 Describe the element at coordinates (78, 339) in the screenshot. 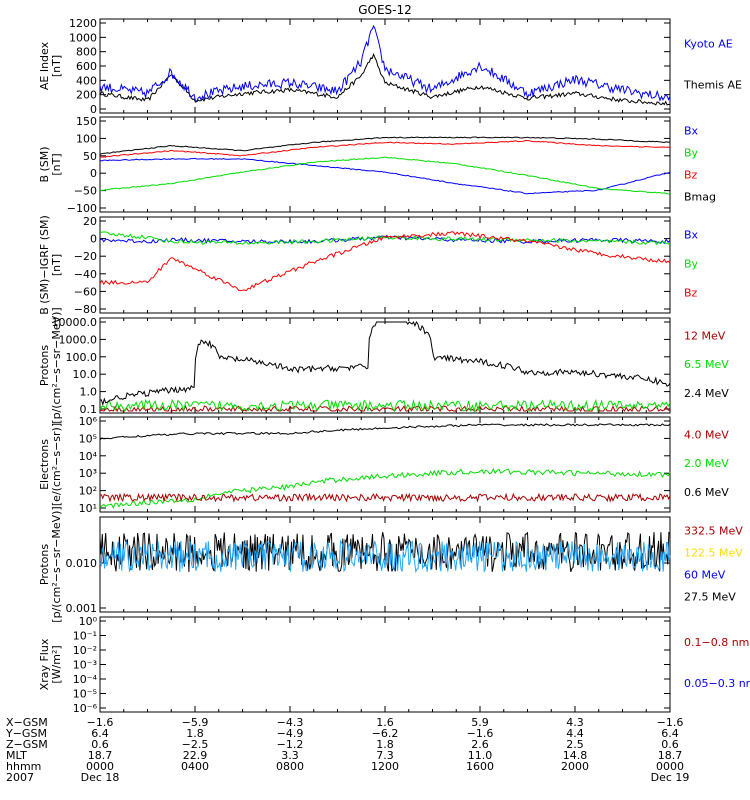

I see `y-tick-label: 1000.0` at that location.